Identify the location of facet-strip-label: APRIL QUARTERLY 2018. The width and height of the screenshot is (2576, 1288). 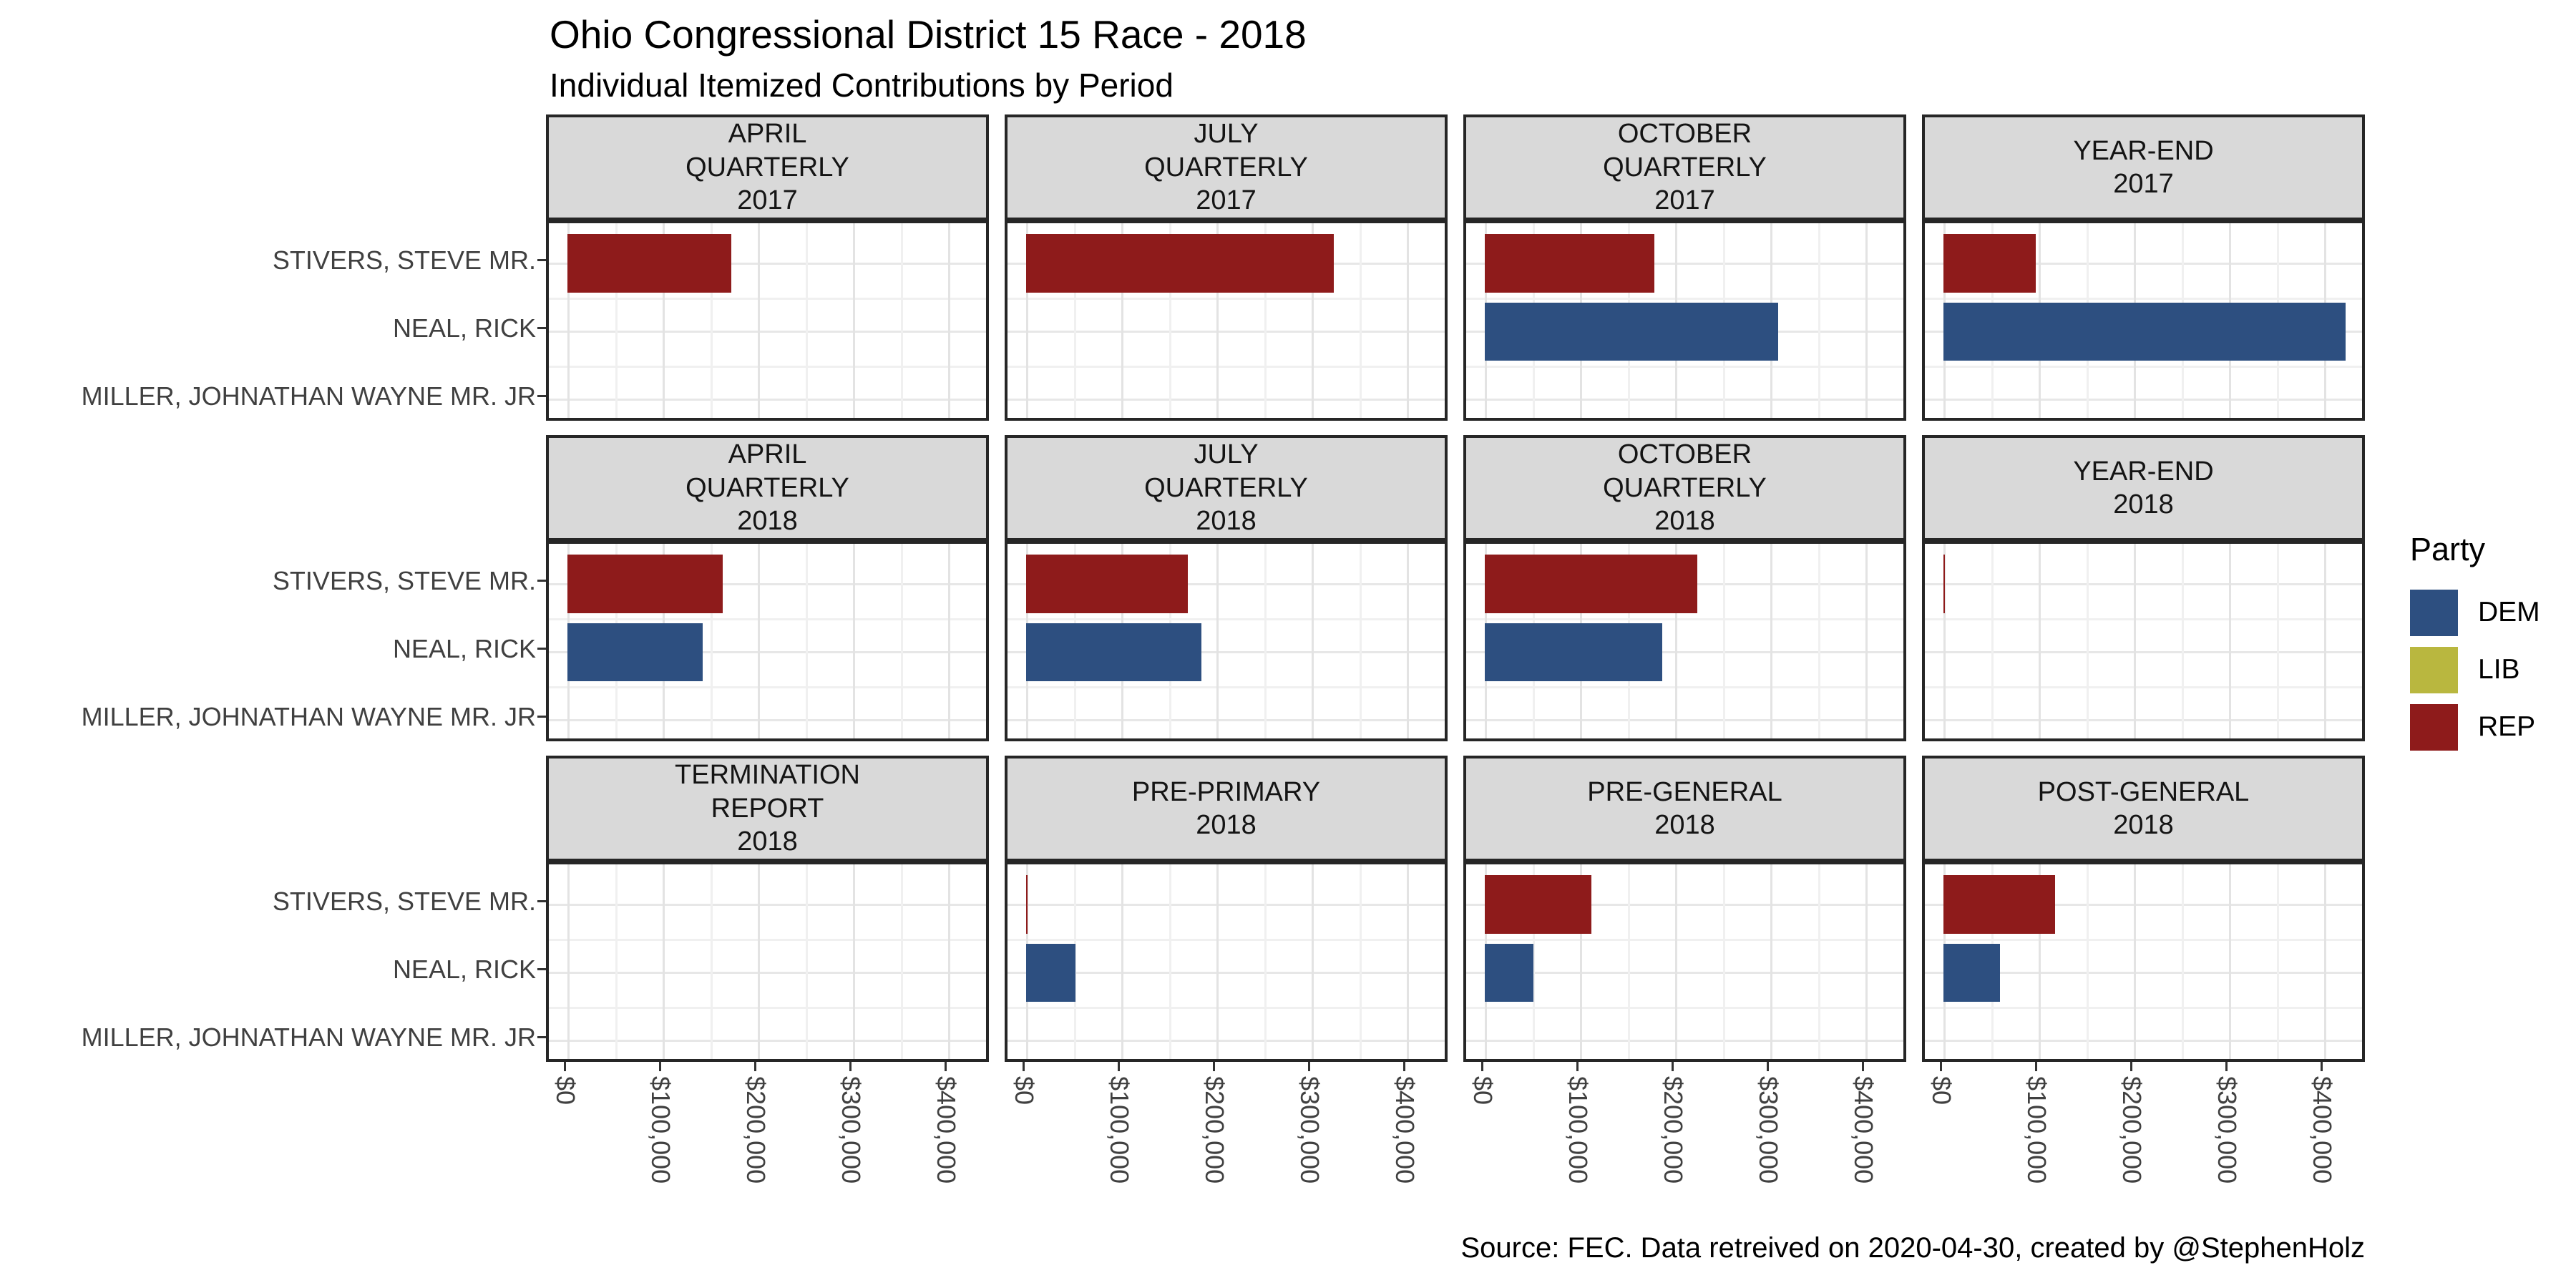
(767, 488).